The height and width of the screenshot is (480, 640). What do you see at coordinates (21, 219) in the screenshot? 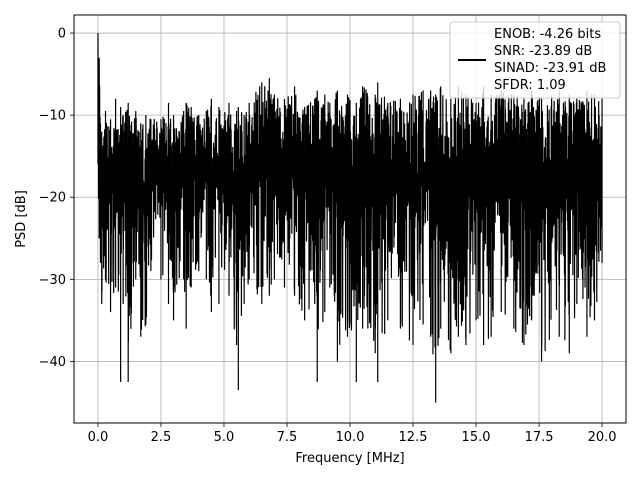
I see `y-axis-label: PSD [dB]` at bounding box center [21, 219].